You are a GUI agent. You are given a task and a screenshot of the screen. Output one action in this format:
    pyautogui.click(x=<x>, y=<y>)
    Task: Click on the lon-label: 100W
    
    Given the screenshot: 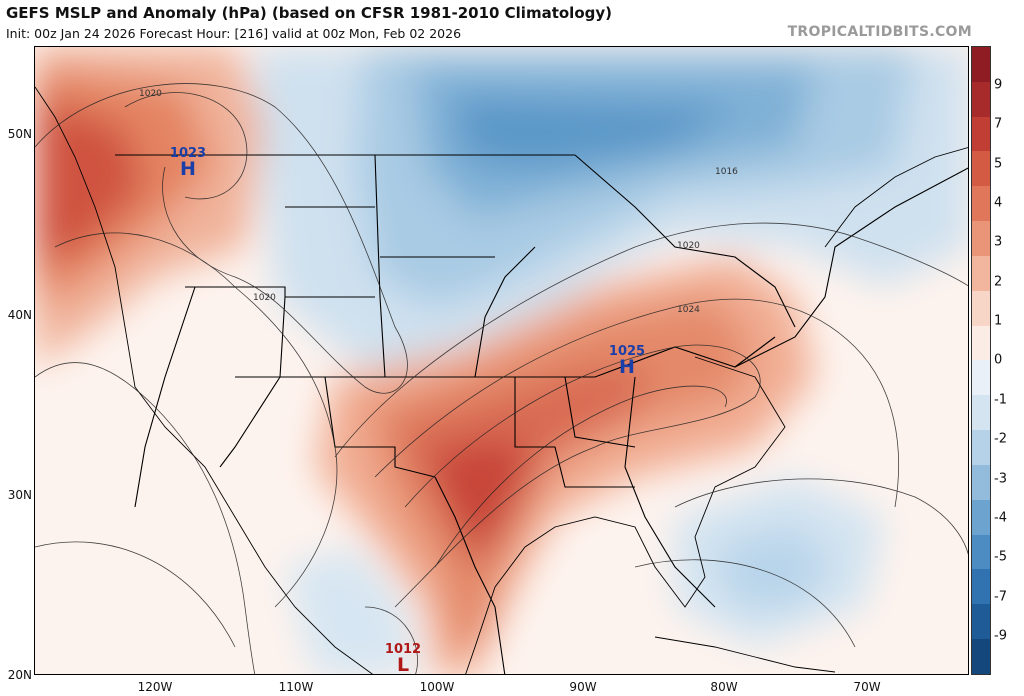 What is the action you would take?
    pyautogui.click(x=437, y=687)
    